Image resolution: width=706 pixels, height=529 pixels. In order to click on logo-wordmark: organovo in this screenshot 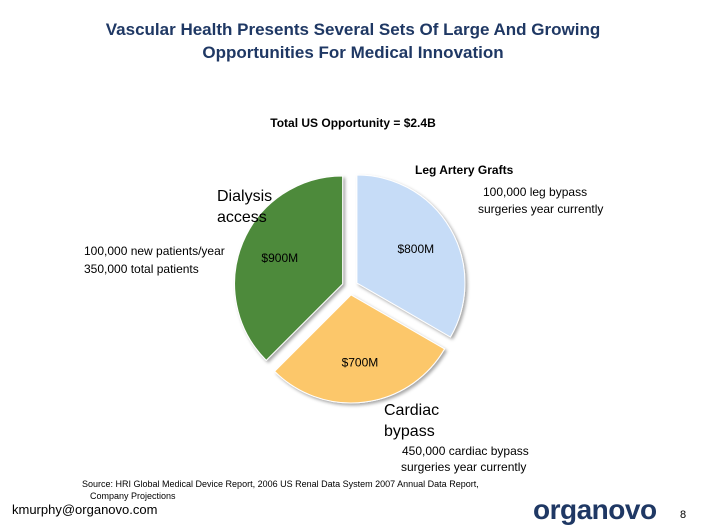, I will do `click(595, 509)`.